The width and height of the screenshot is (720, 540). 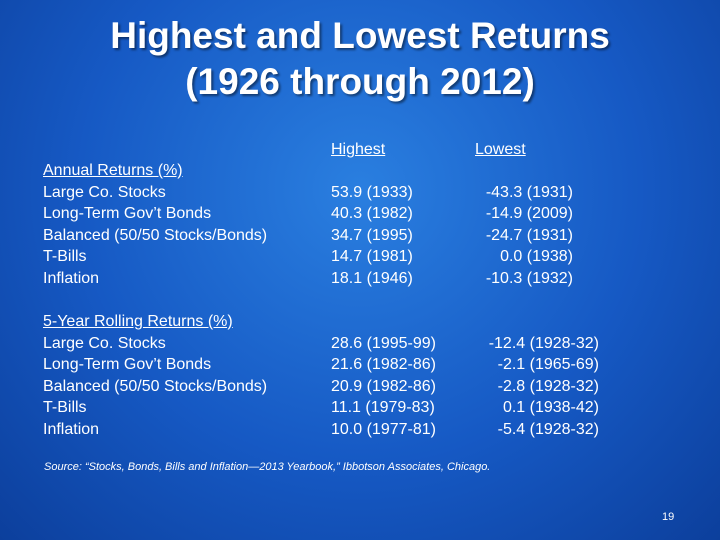 I want to click on lowest-value: 0.0 (1938), so click(x=536, y=256).